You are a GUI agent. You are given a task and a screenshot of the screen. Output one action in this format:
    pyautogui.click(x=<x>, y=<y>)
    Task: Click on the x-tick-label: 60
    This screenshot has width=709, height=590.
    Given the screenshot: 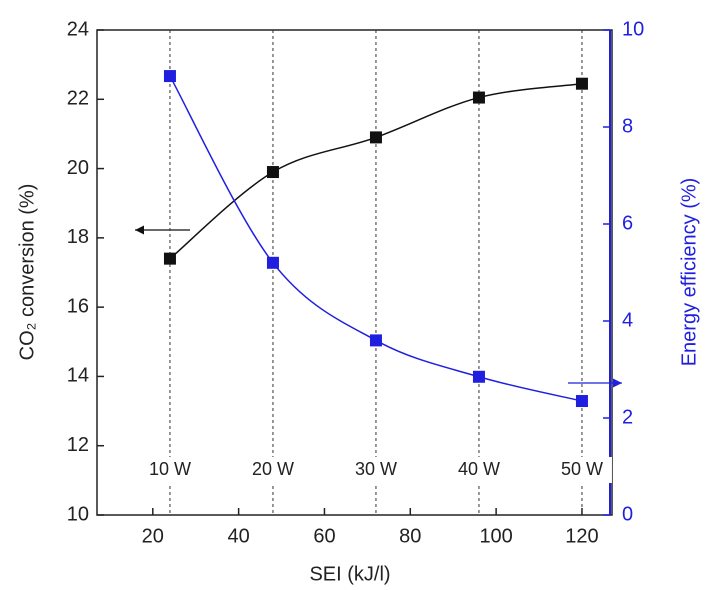 What is the action you would take?
    pyautogui.click(x=324, y=536)
    